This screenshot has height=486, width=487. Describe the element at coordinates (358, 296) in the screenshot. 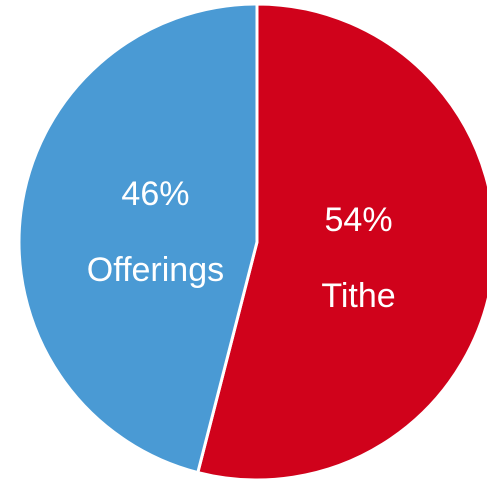

I see `pie-category-label-tithe: Tithe` at that location.